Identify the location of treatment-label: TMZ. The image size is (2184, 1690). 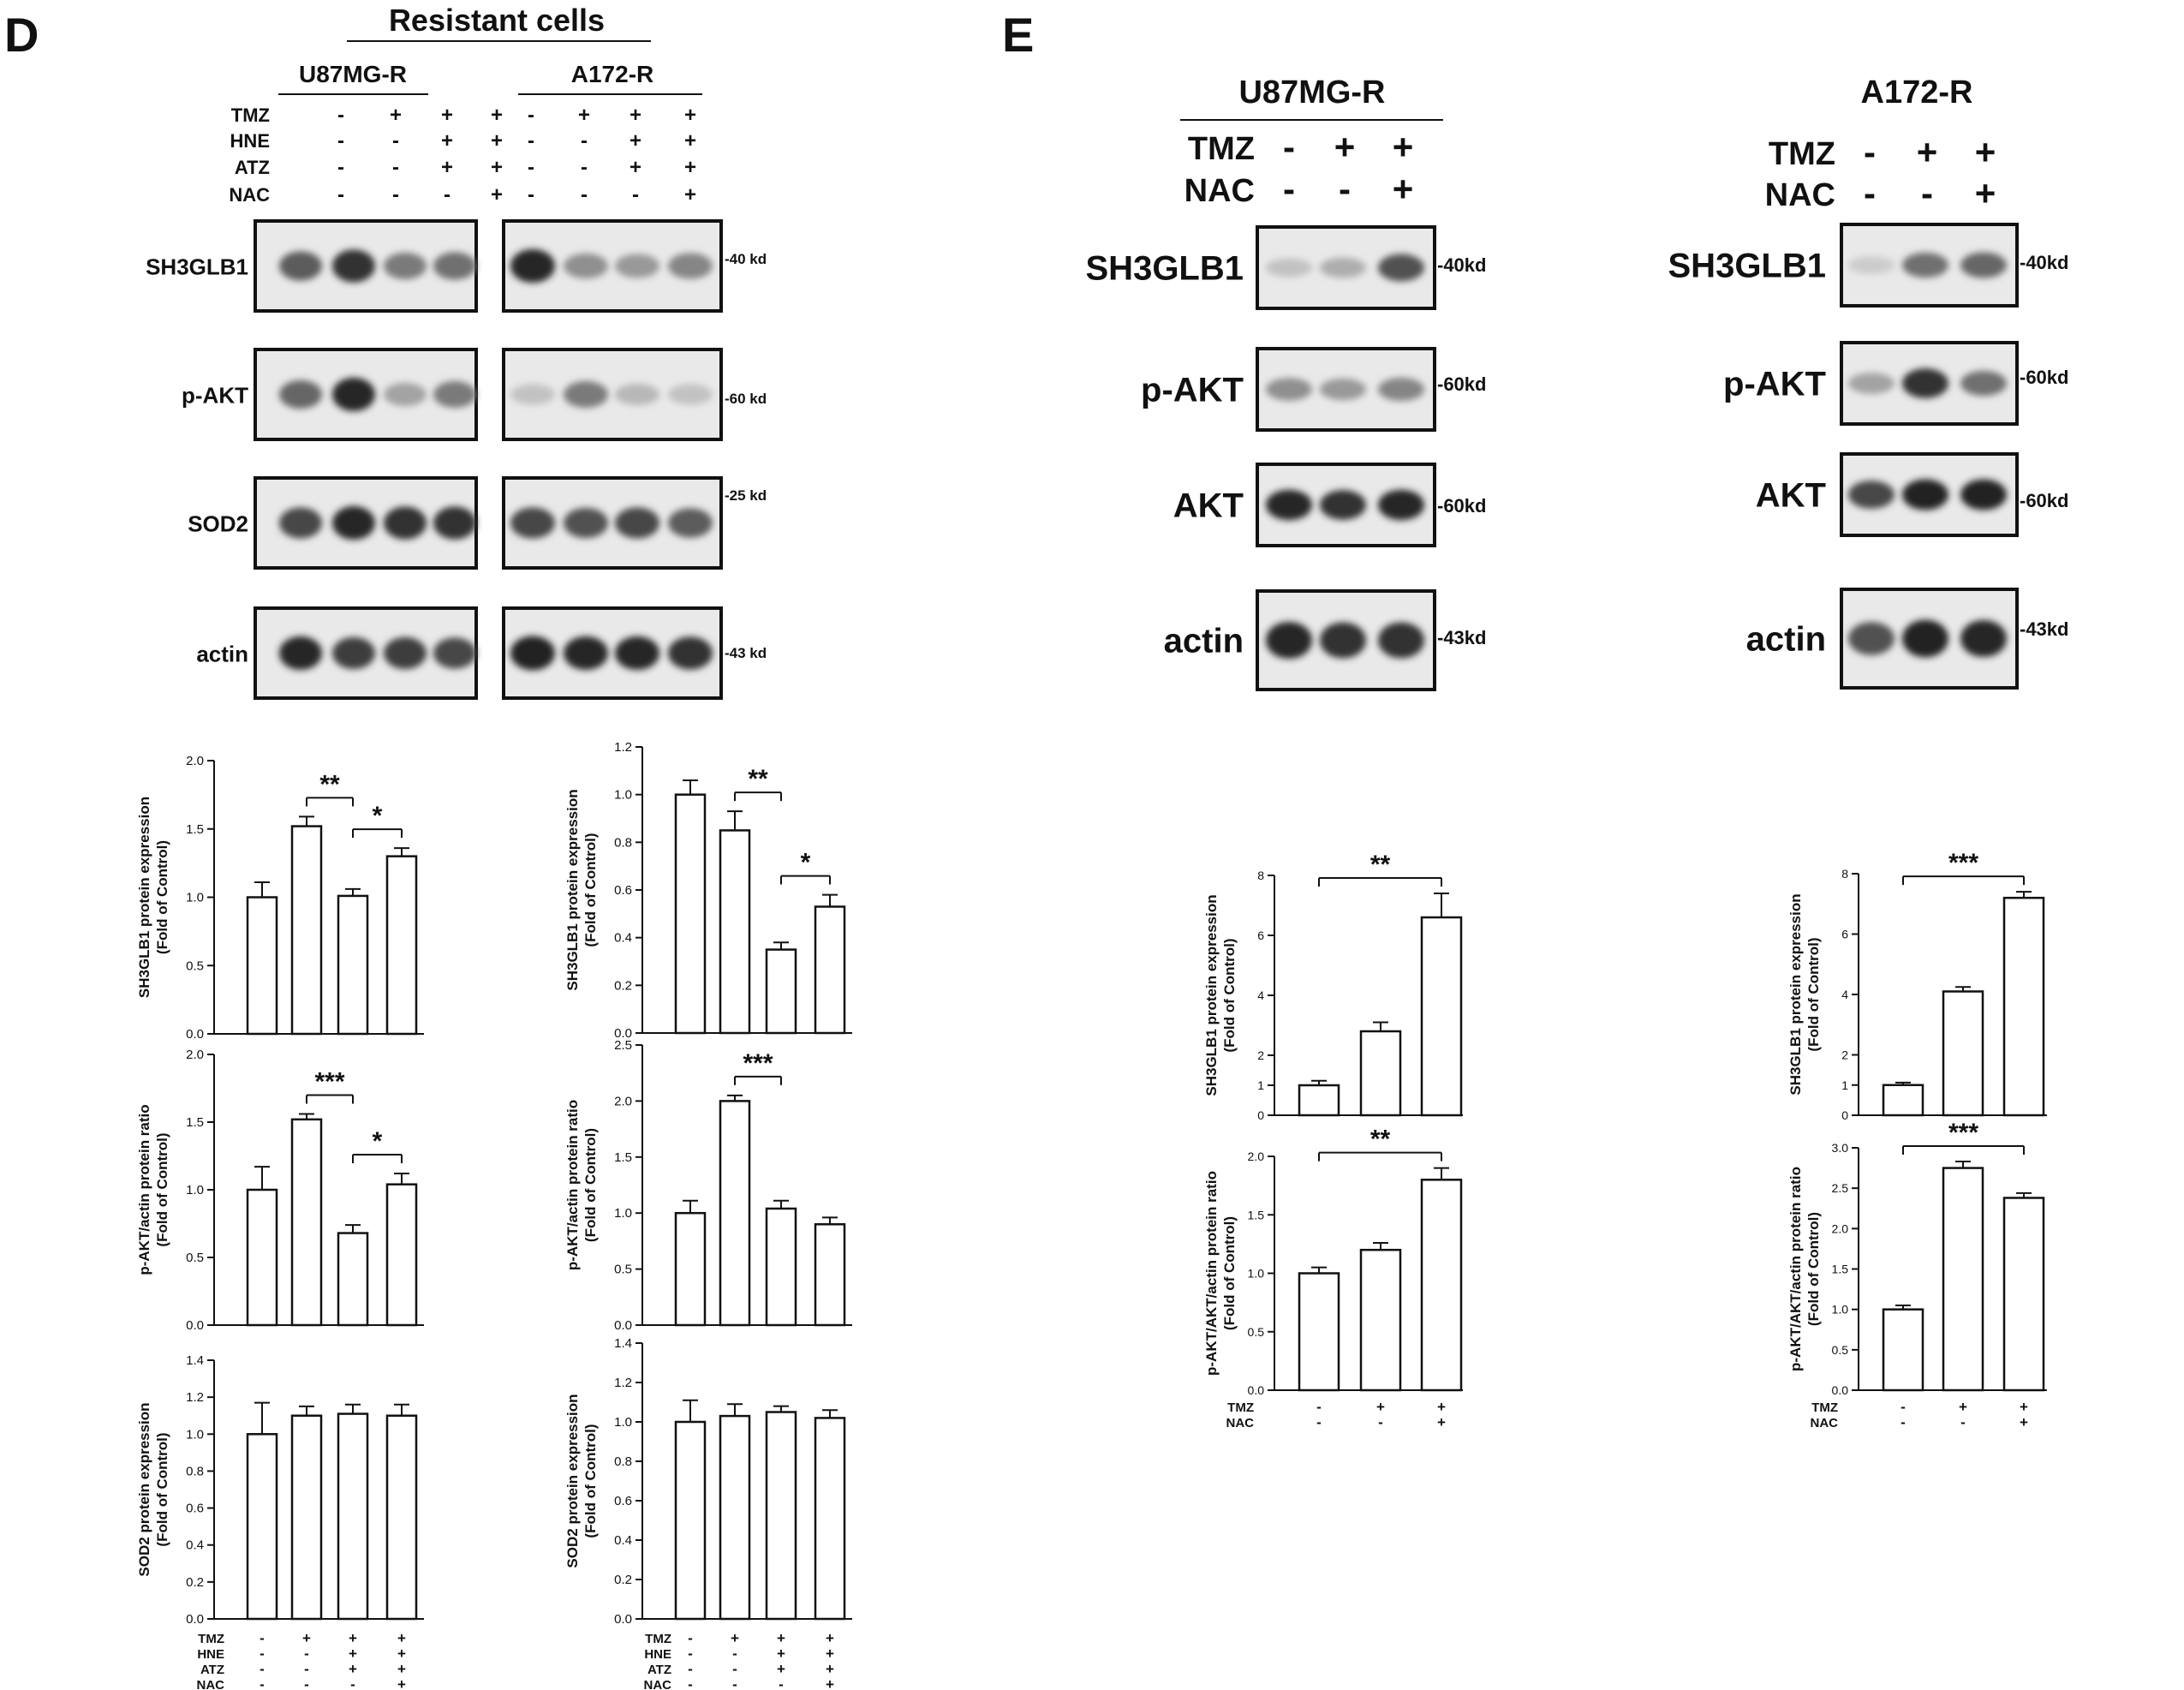
(250, 115).